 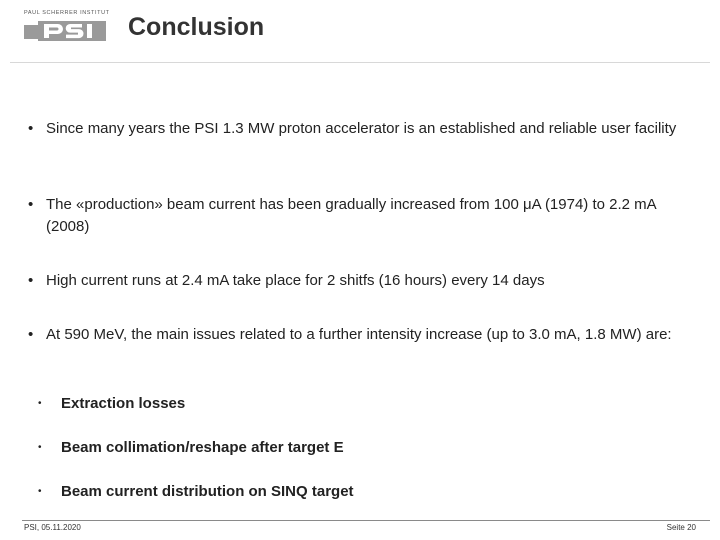 What do you see at coordinates (67, 13) in the screenshot?
I see `logo-caption: PAUL SCHERRER INSTITUT` at bounding box center [67, 13].